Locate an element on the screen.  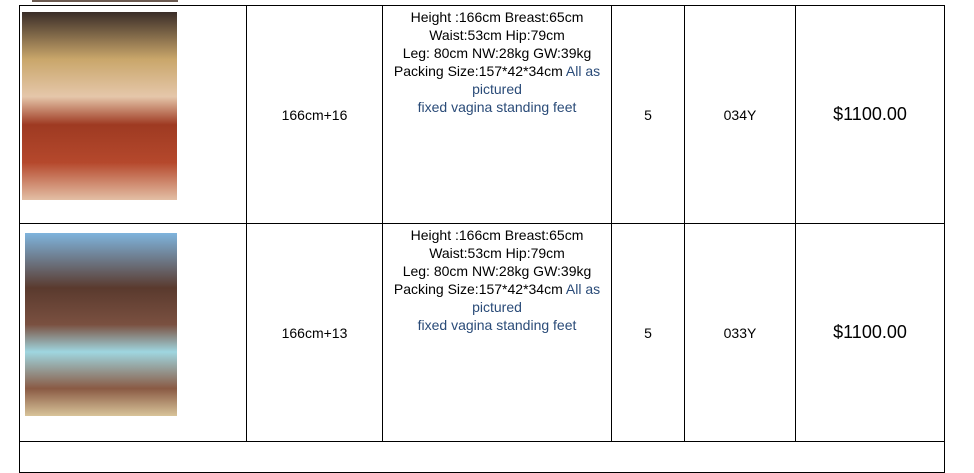
previous-row-image-edge is located at coordinates (105, 1).